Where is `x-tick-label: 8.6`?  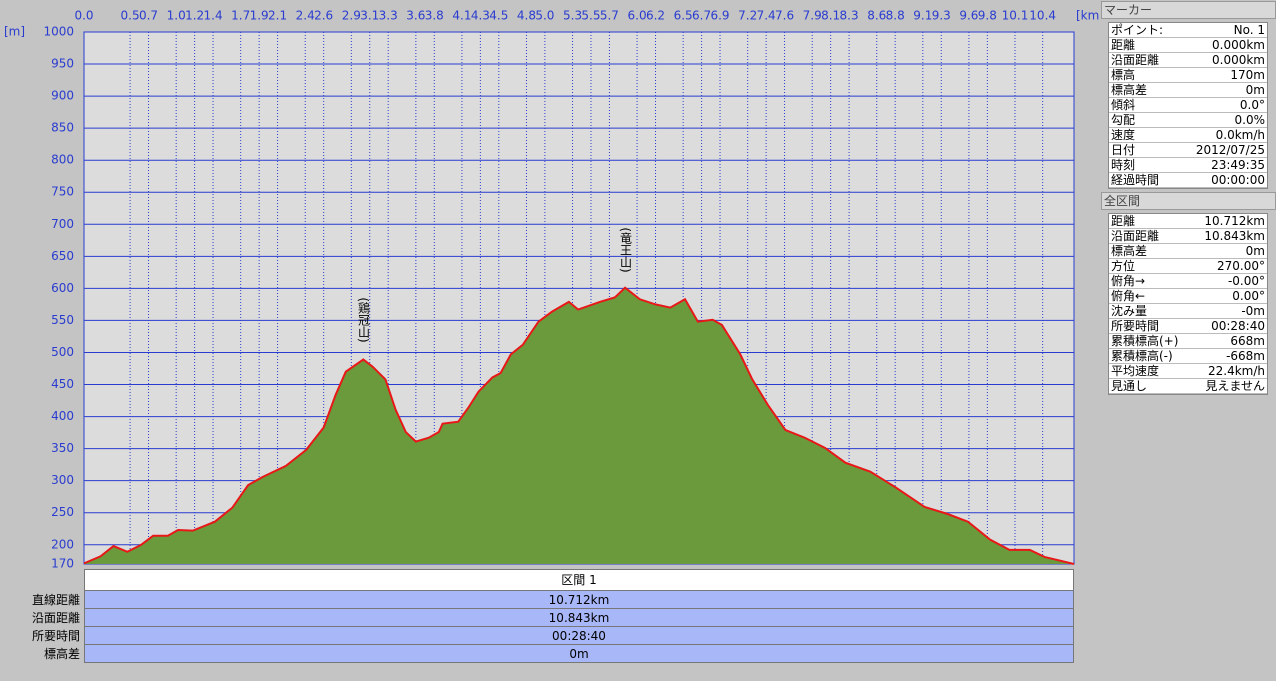
x-tick-label: 8.6 is located at coordinates (876, 16).